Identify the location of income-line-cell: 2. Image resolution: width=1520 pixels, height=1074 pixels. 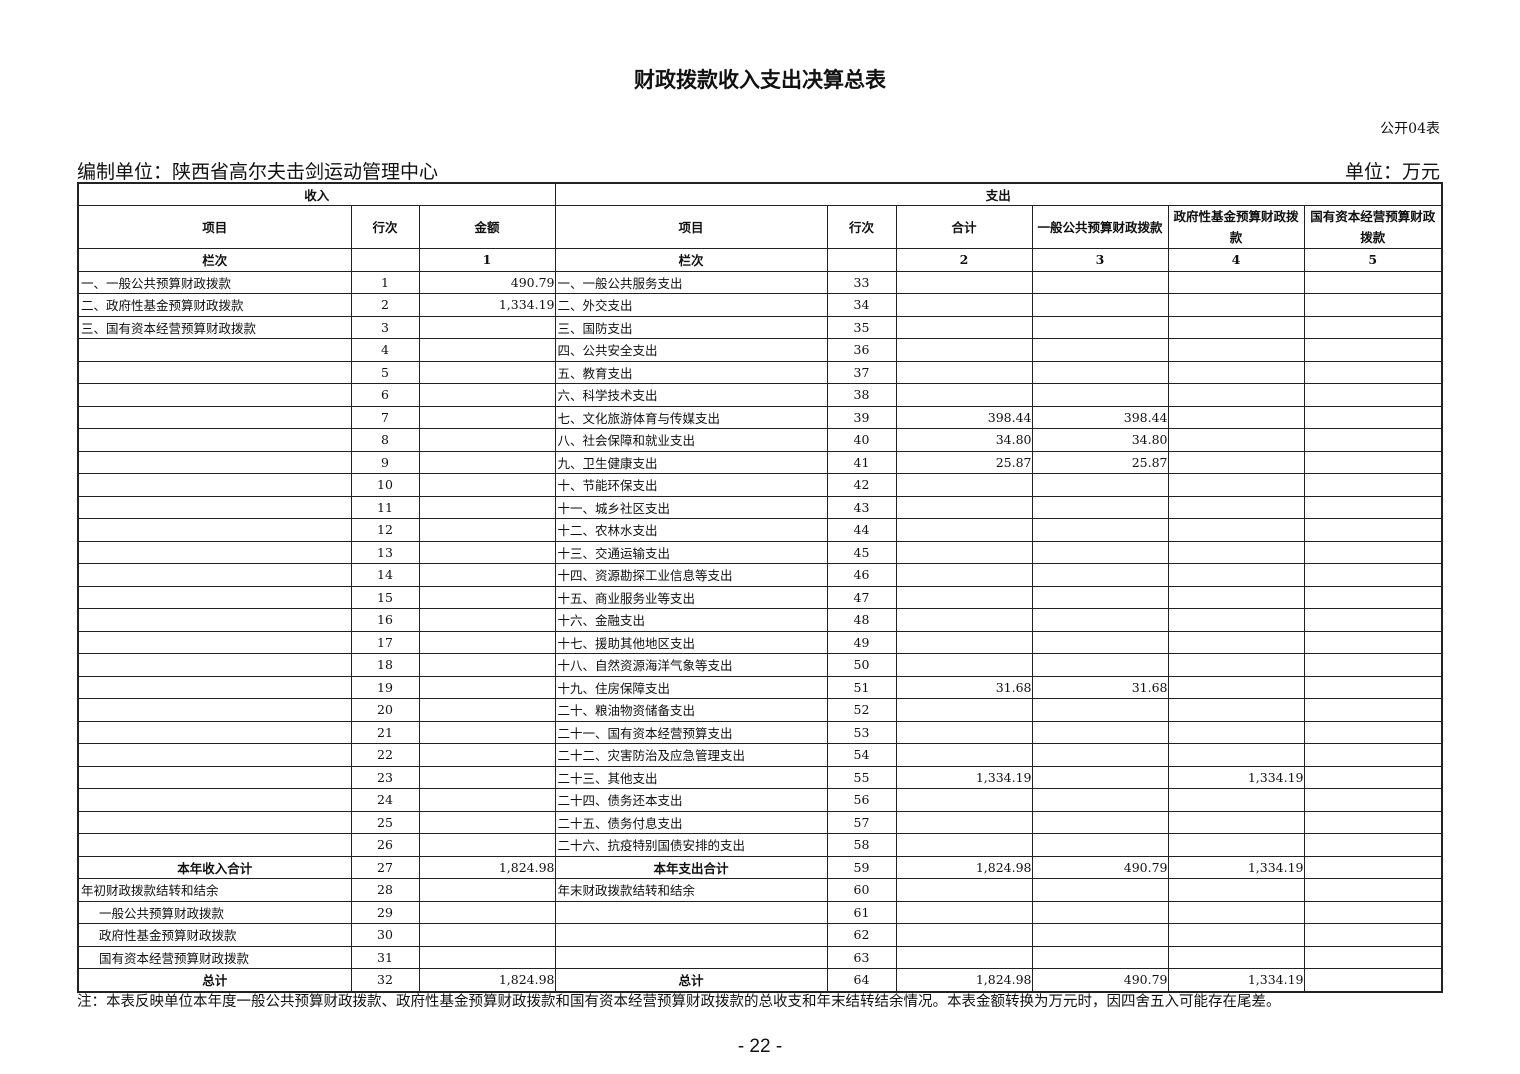
(385, 305).